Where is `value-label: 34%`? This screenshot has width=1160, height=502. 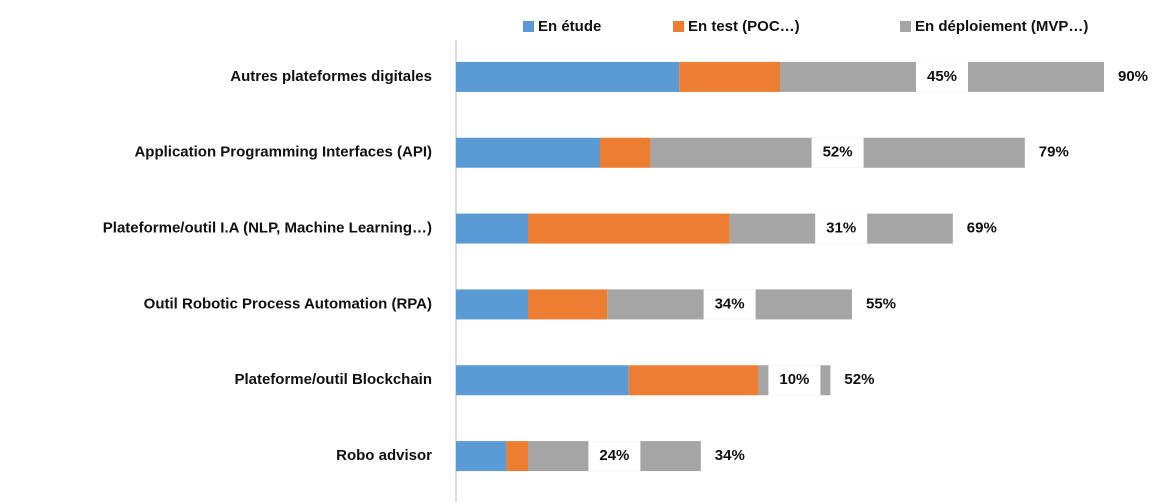
value-label: 34% is located at coordinates (730, 303).